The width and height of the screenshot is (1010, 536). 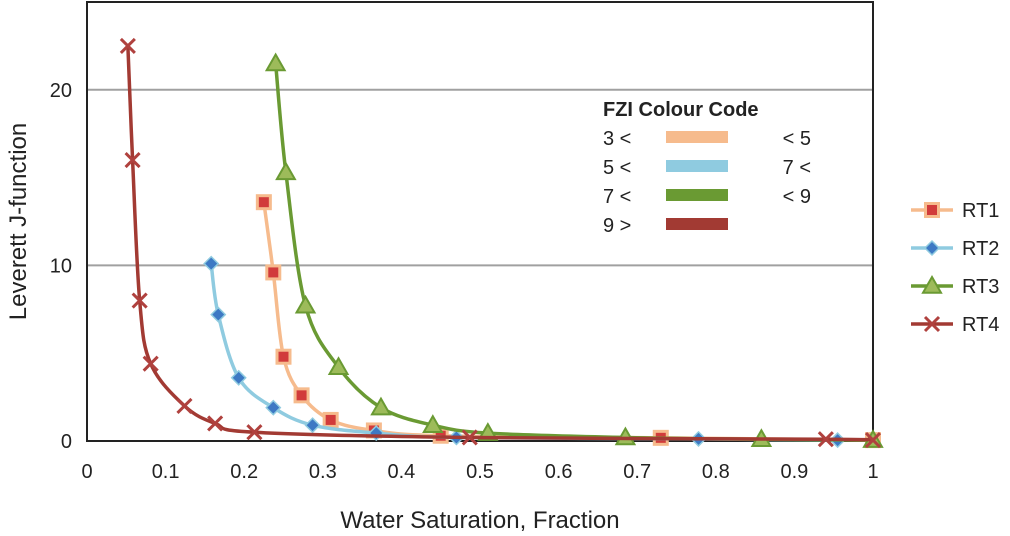 What do you see at coordinates (955, 286) in the screenshot?
I see `legend-entry-rt3: RT3` at bounding box center [955, 286].